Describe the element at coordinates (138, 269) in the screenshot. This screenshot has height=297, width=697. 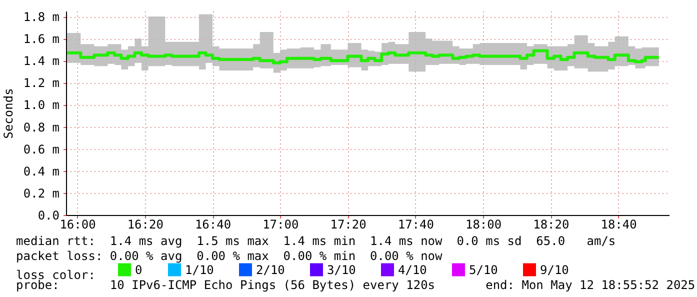
I see `legend-label: 0` at that location.